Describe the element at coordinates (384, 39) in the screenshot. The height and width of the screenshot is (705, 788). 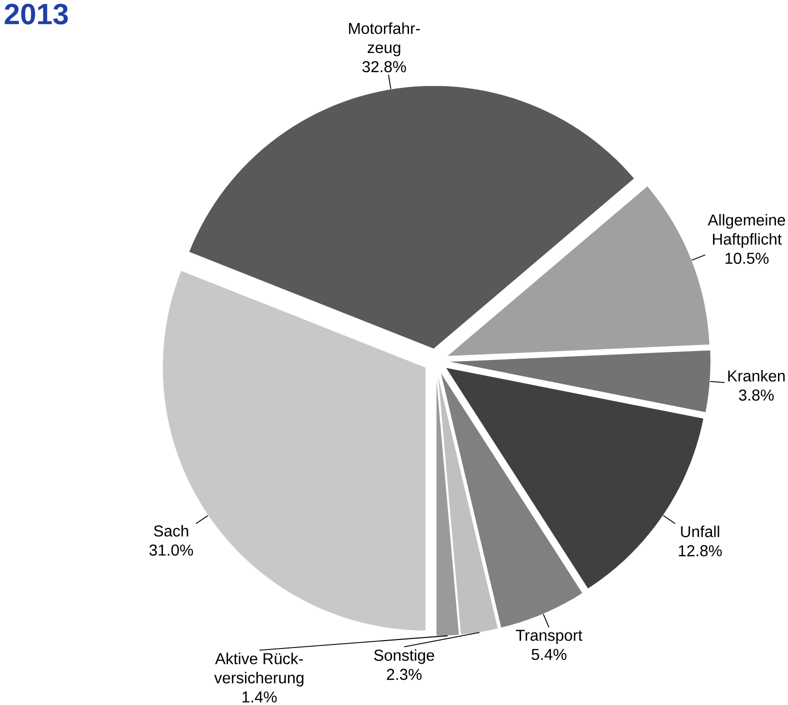
I see `slice-label: Motorfahr-zeug` at that location.